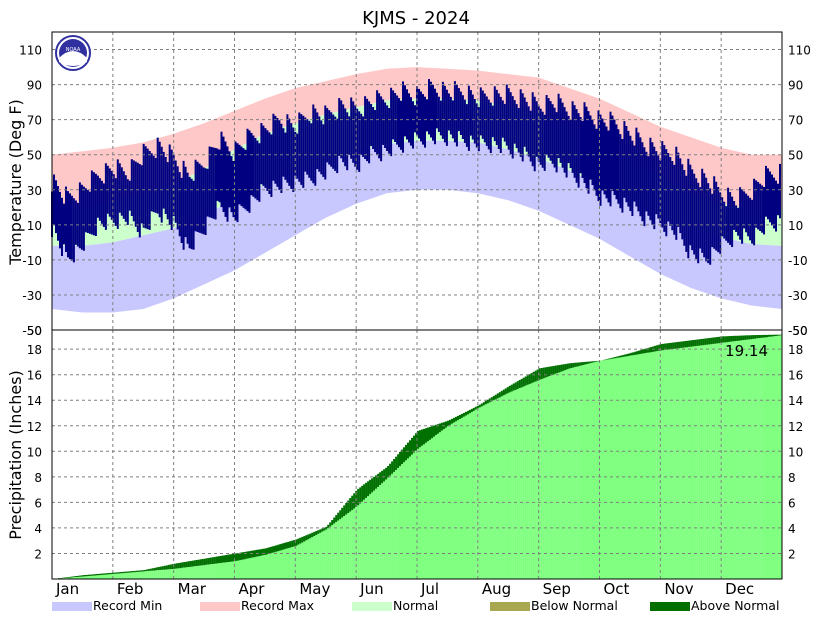 The image size is (832, 620). Describe the element at coordinates (792, 478) in the screenshot. I see `precipitation-tick-label-right: 8` at that location.